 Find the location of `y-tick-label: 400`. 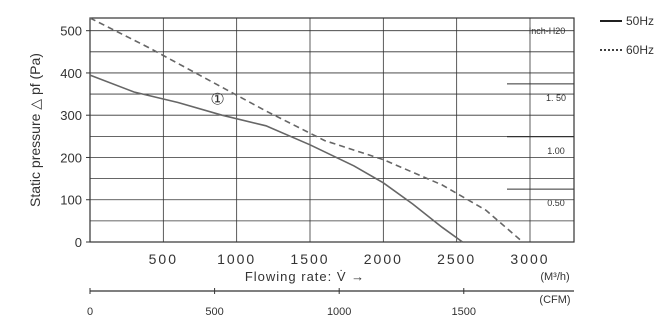

y-tick-label: 400 is located at coordinates (71, 73).